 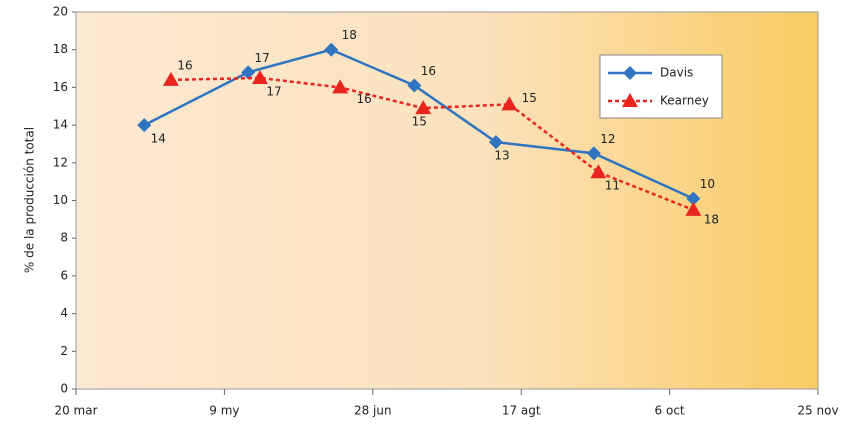 What do you see at coordinates (64, 275) in the screenshot?
I see `y-tick-label: 6` at bounding box center [64, 275].